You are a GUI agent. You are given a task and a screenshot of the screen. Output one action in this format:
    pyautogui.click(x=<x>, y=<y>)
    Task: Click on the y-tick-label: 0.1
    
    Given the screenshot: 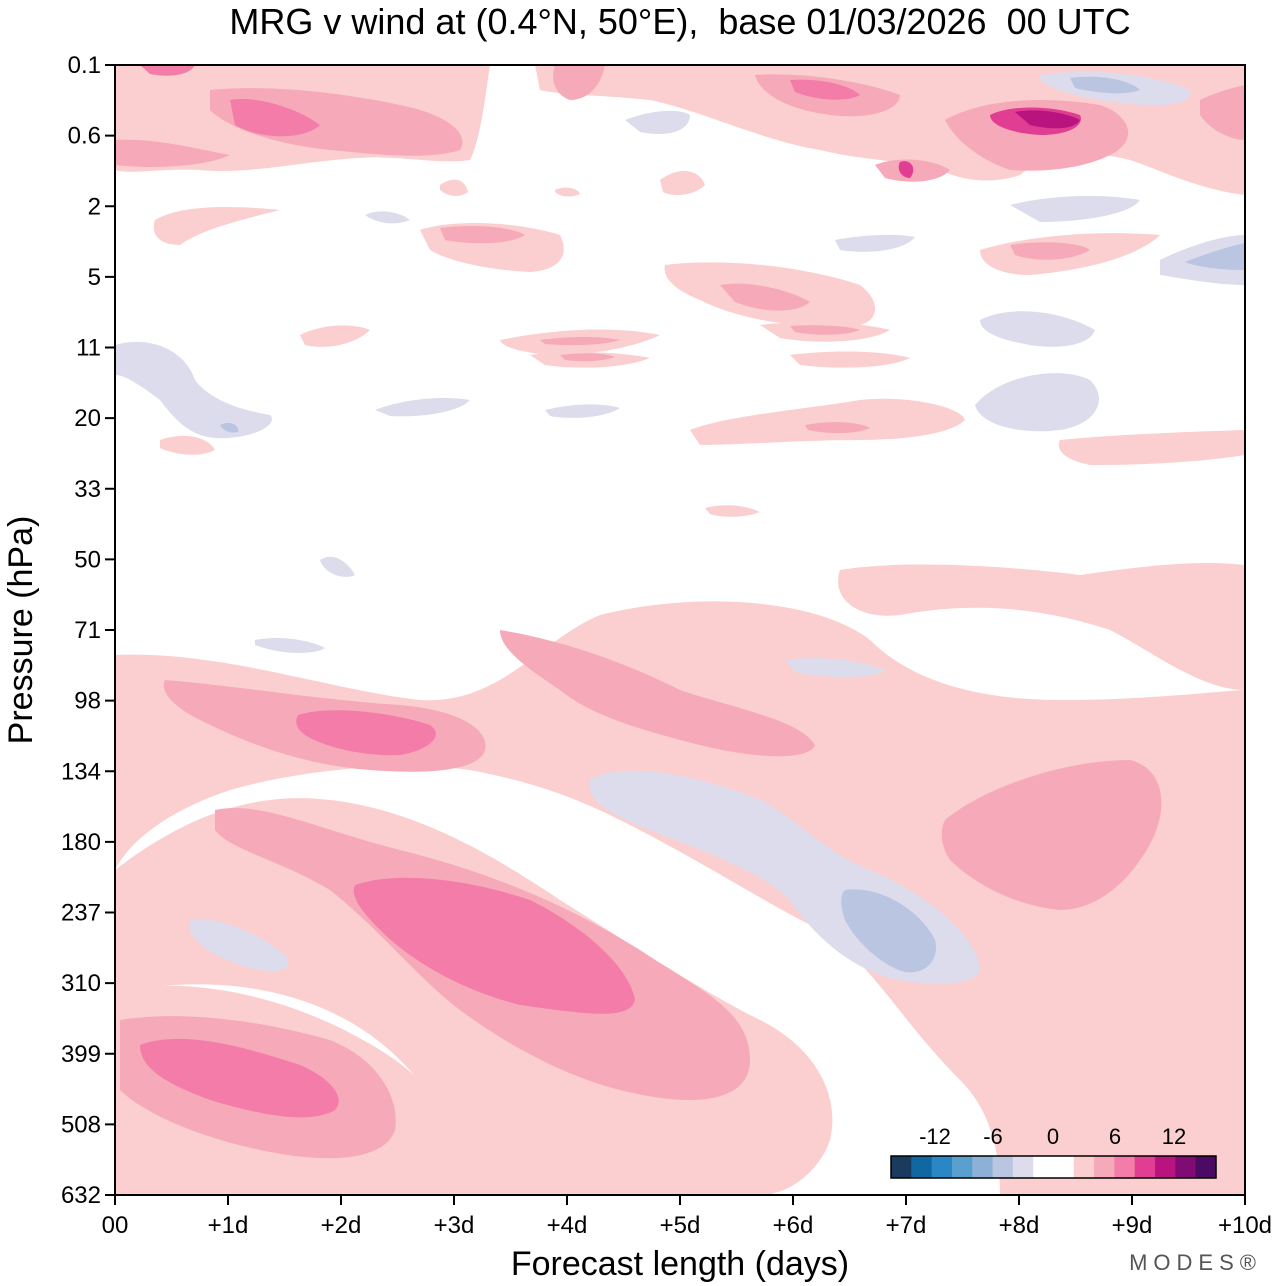 What is the action you would take?
    pyautogui.click(x=84, y=65)
    